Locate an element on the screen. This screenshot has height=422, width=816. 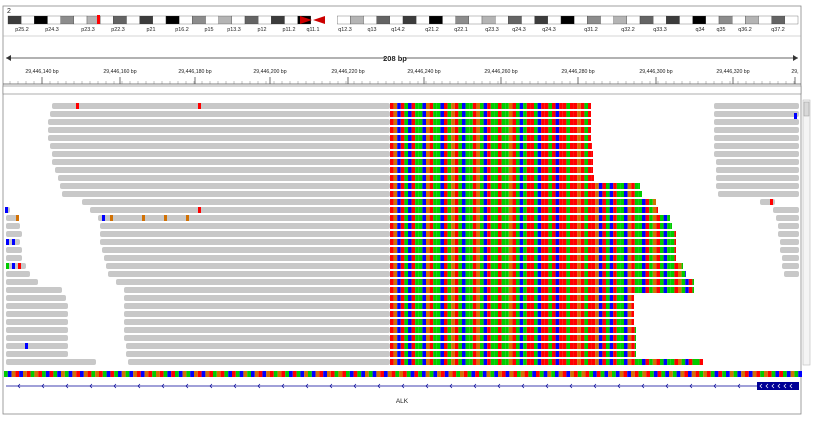
mismatch-base is located at coordinates (26, 346).